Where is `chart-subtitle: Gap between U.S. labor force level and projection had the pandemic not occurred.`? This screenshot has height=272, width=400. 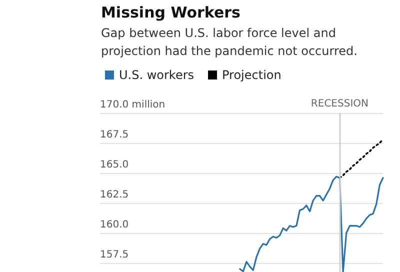 chart-subtitle: Gap between U.S. labor force level and projection had the pandemic not occurred. is located at coordinates (229, 42).